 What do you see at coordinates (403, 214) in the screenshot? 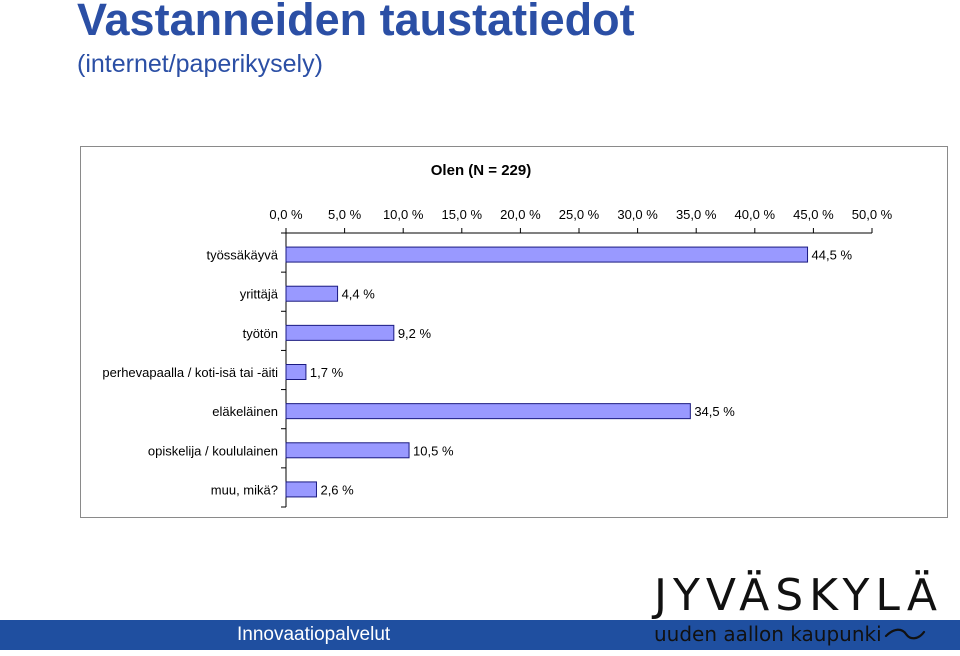
I see `x-tick-label: 10,0 %` at bounding box center [403, 214].